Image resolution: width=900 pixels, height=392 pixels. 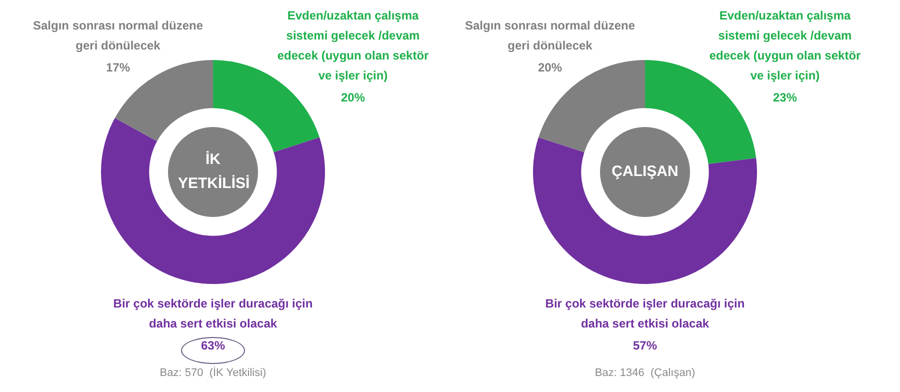 I want to click on text: Baz: 1346 (Çalışan), so click(x=645, y=373).